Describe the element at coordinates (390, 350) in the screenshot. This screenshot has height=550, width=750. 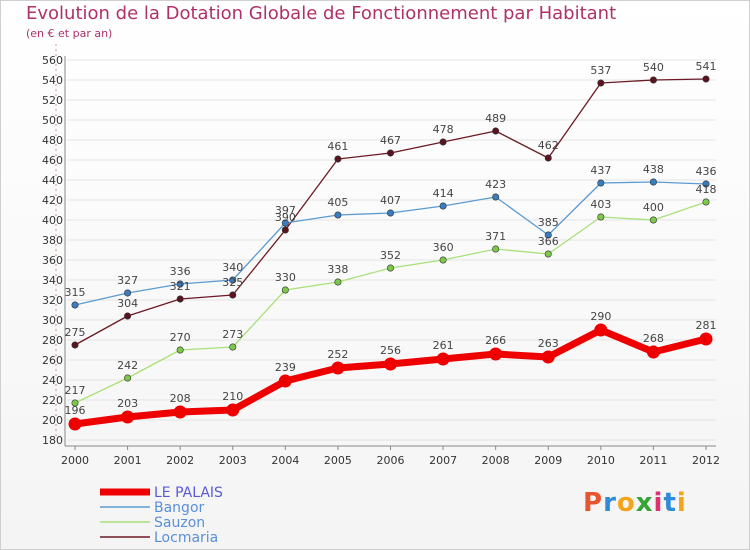
I see `data-label: 256` at that location.